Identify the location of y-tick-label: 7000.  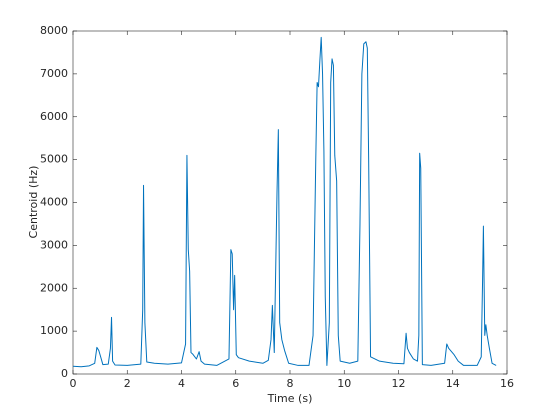
(54, 73).